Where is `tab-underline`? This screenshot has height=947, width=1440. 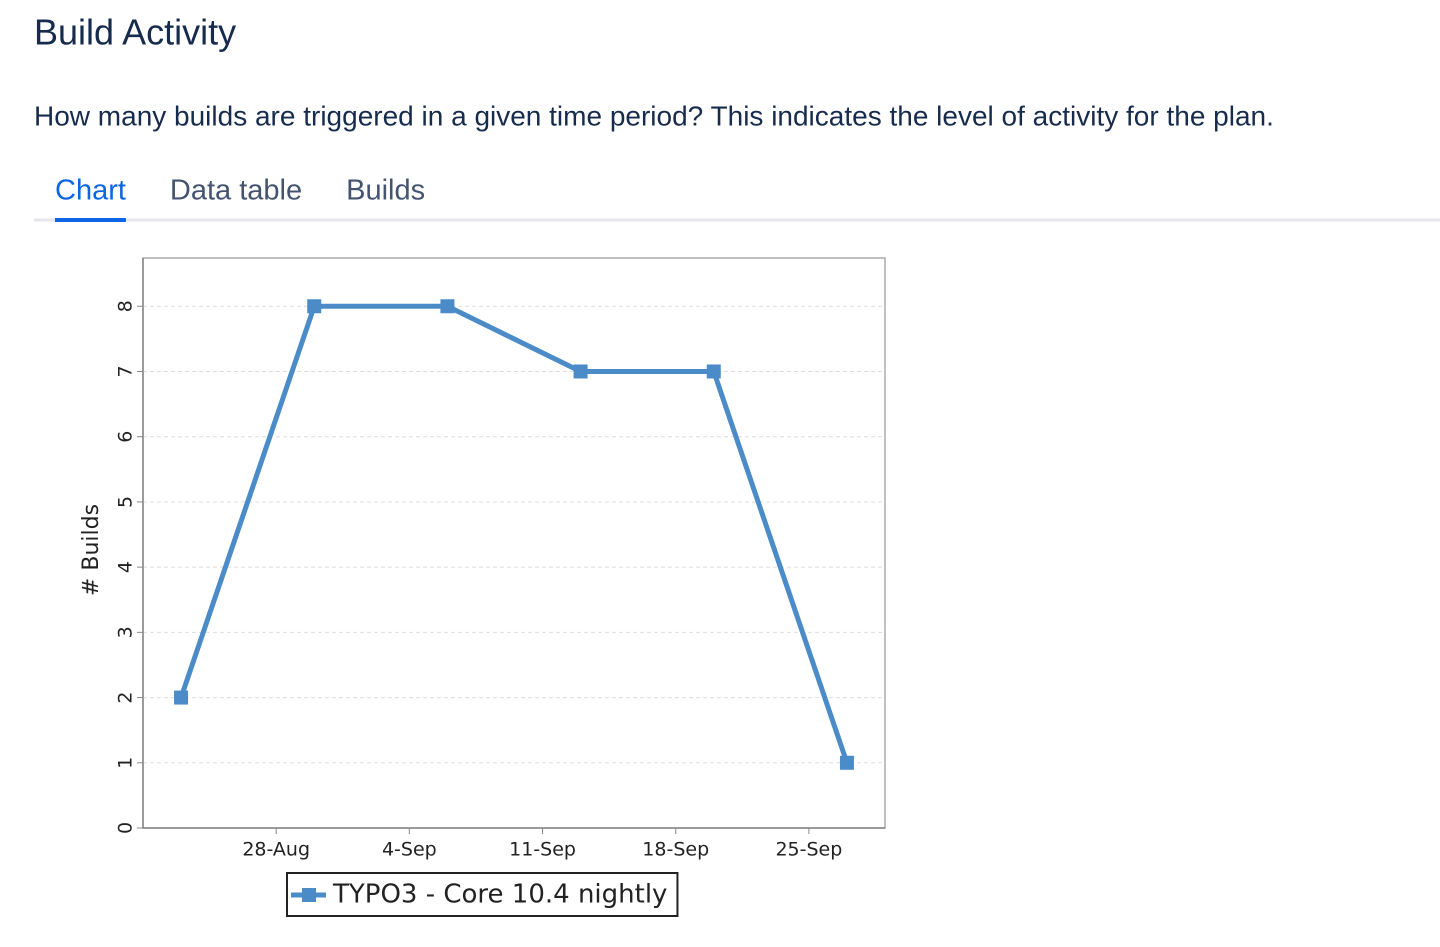
tab-underline is located at coordinates (90, 220).